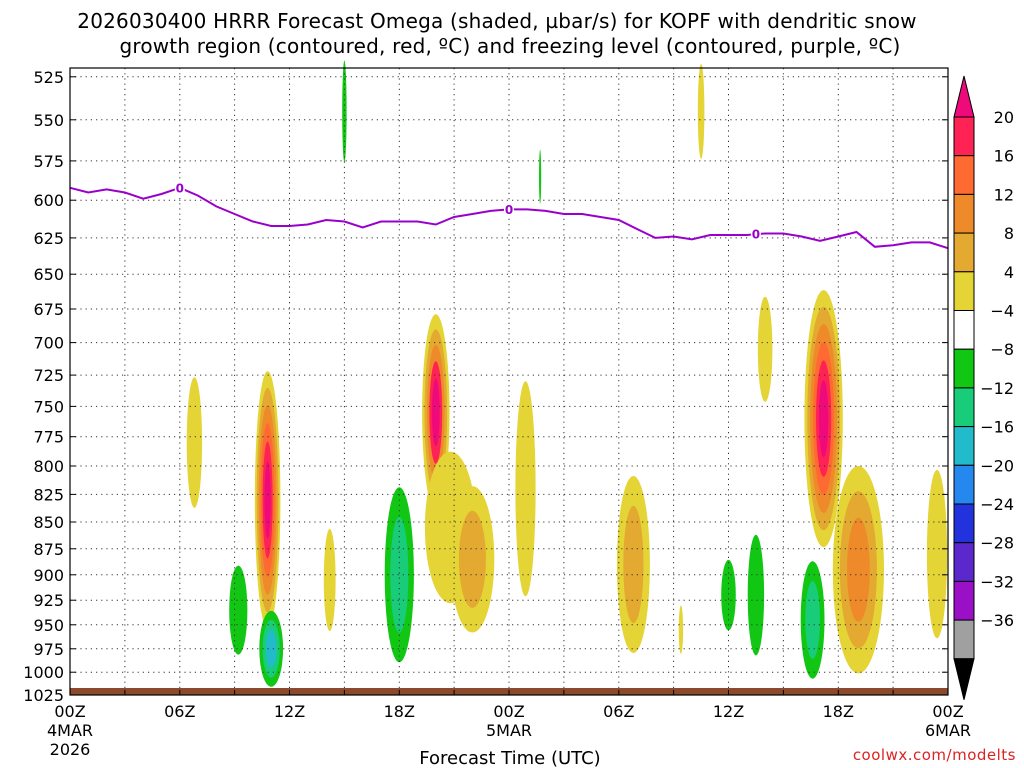 The image size is (1024, 768). What do you see at coordinates (48, 600) in the screenshot?
I see `y-tick-label: 925` at bounding box center [48, 600].